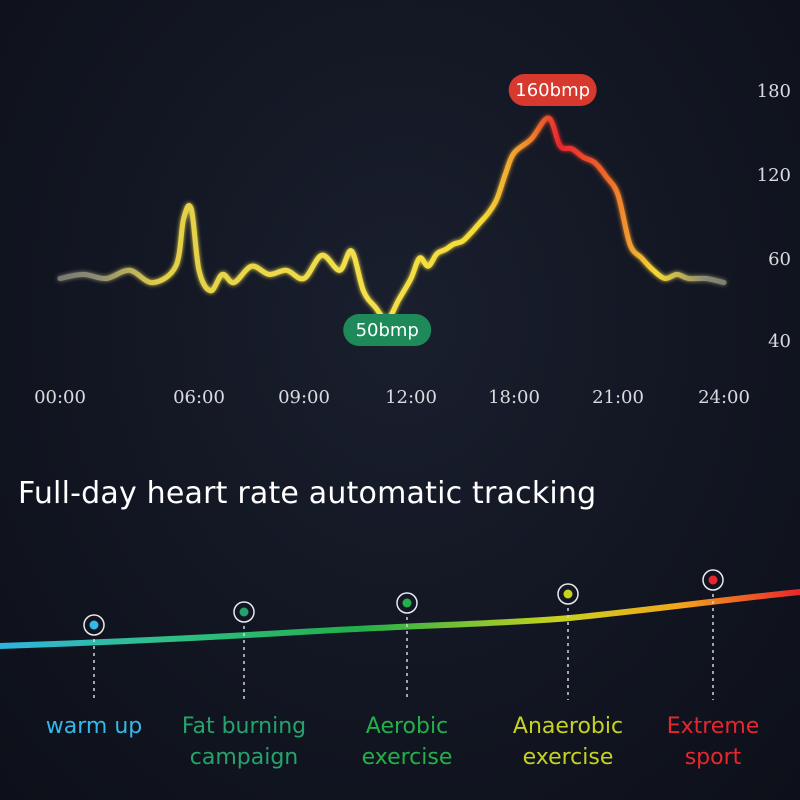 Image resolution: width=800 pixels, height=800 pixels. I want to click on zone-item: Extreme sport, so click(713, 669).